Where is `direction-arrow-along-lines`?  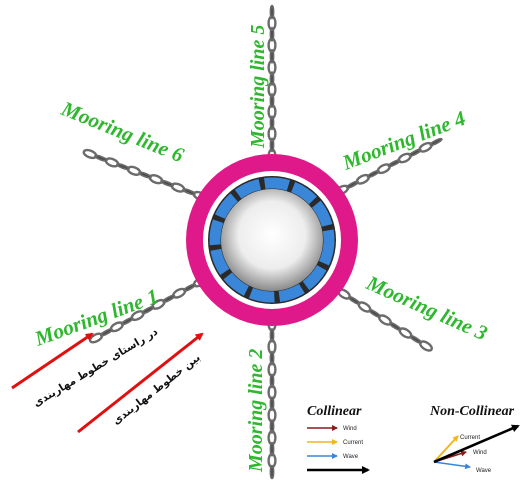 direction-arrow-along-lines is located at coordinates (52, 361).